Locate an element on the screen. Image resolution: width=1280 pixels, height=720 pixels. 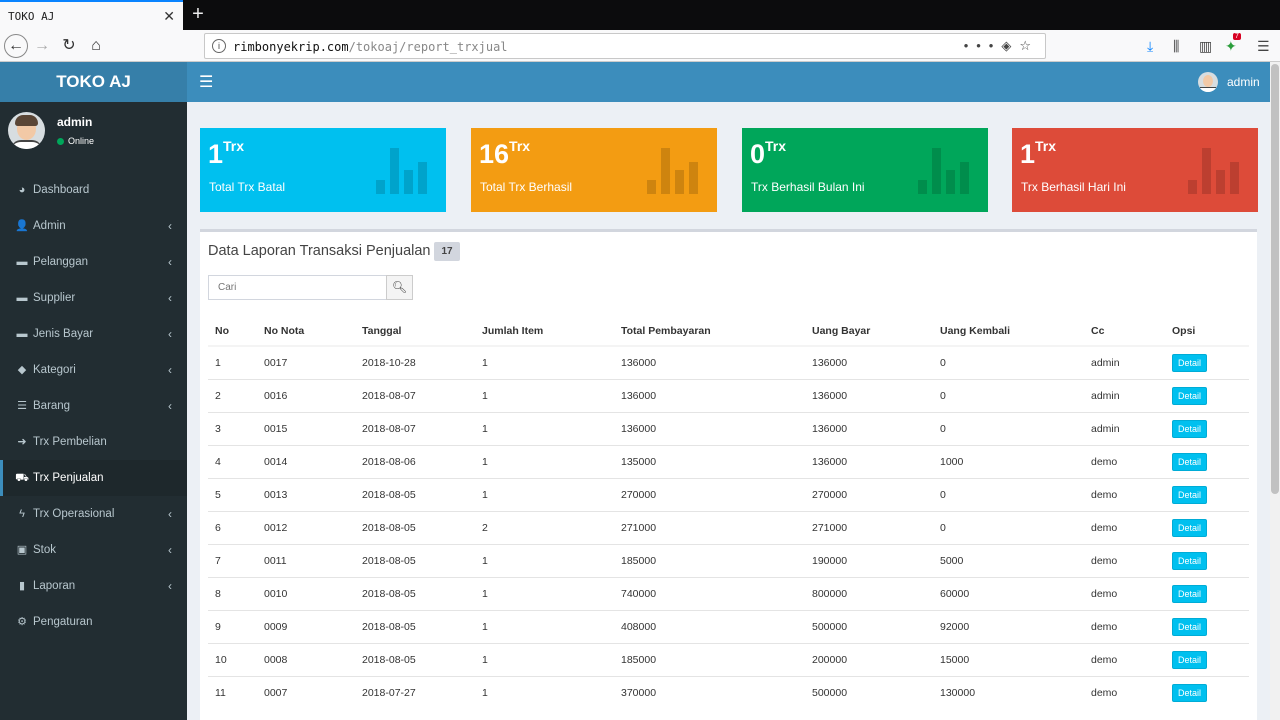
scrollbar is located at coordinates (1275, 391).